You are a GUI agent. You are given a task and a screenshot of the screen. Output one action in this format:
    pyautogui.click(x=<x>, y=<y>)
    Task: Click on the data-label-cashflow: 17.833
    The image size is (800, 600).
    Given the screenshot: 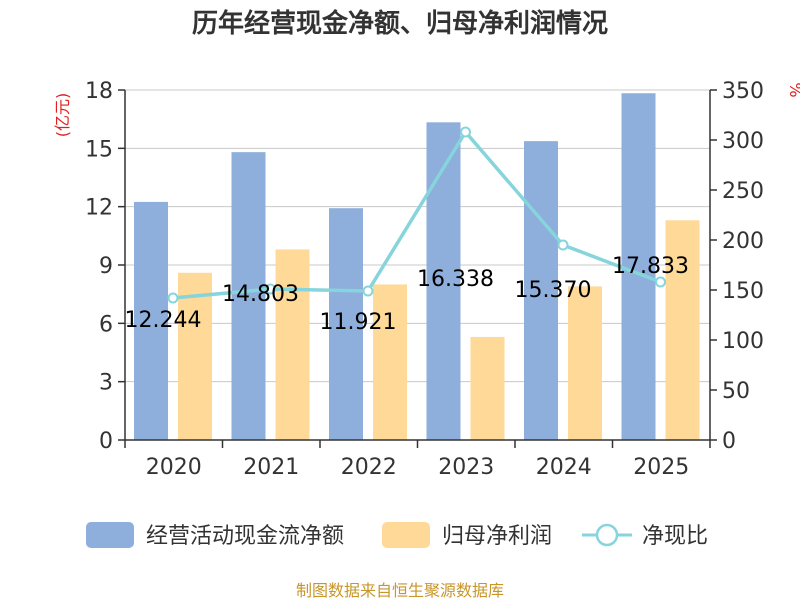 What is the action you would take?
    pyautogui.click(x=650, y=266)
    